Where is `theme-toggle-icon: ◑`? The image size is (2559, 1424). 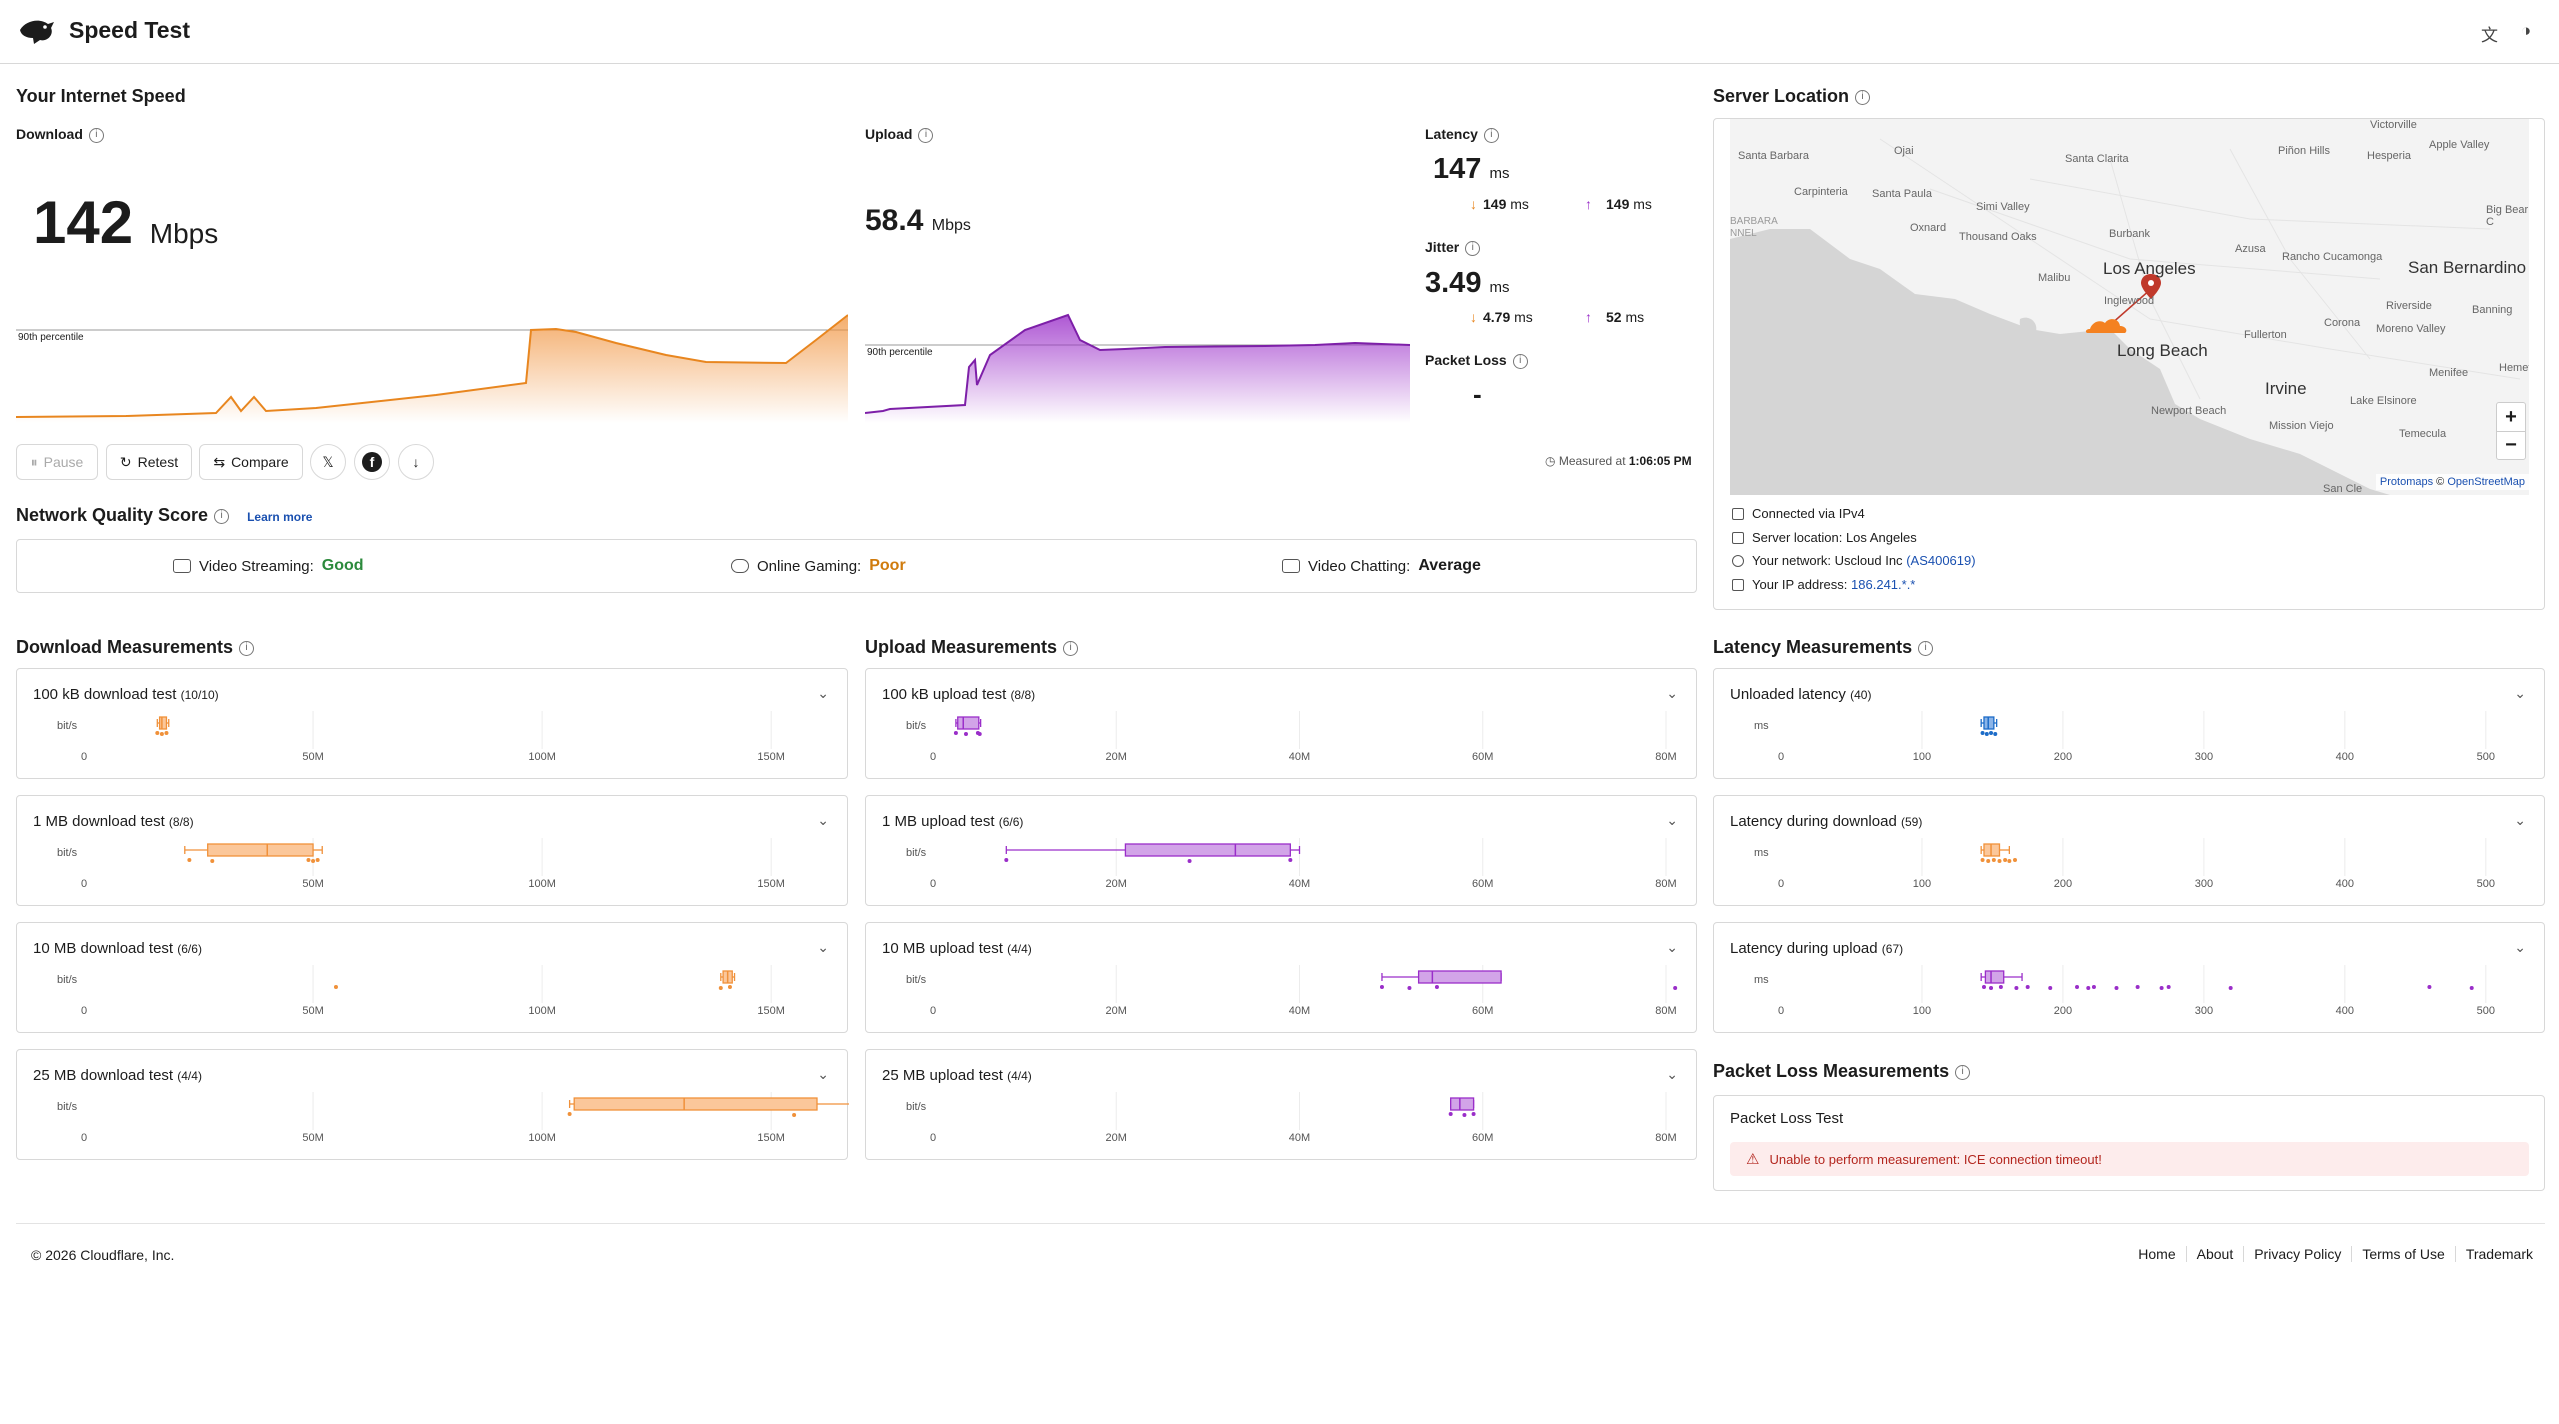
theme-toggle-icon: ◑ is located at coordinates (2526, 30).